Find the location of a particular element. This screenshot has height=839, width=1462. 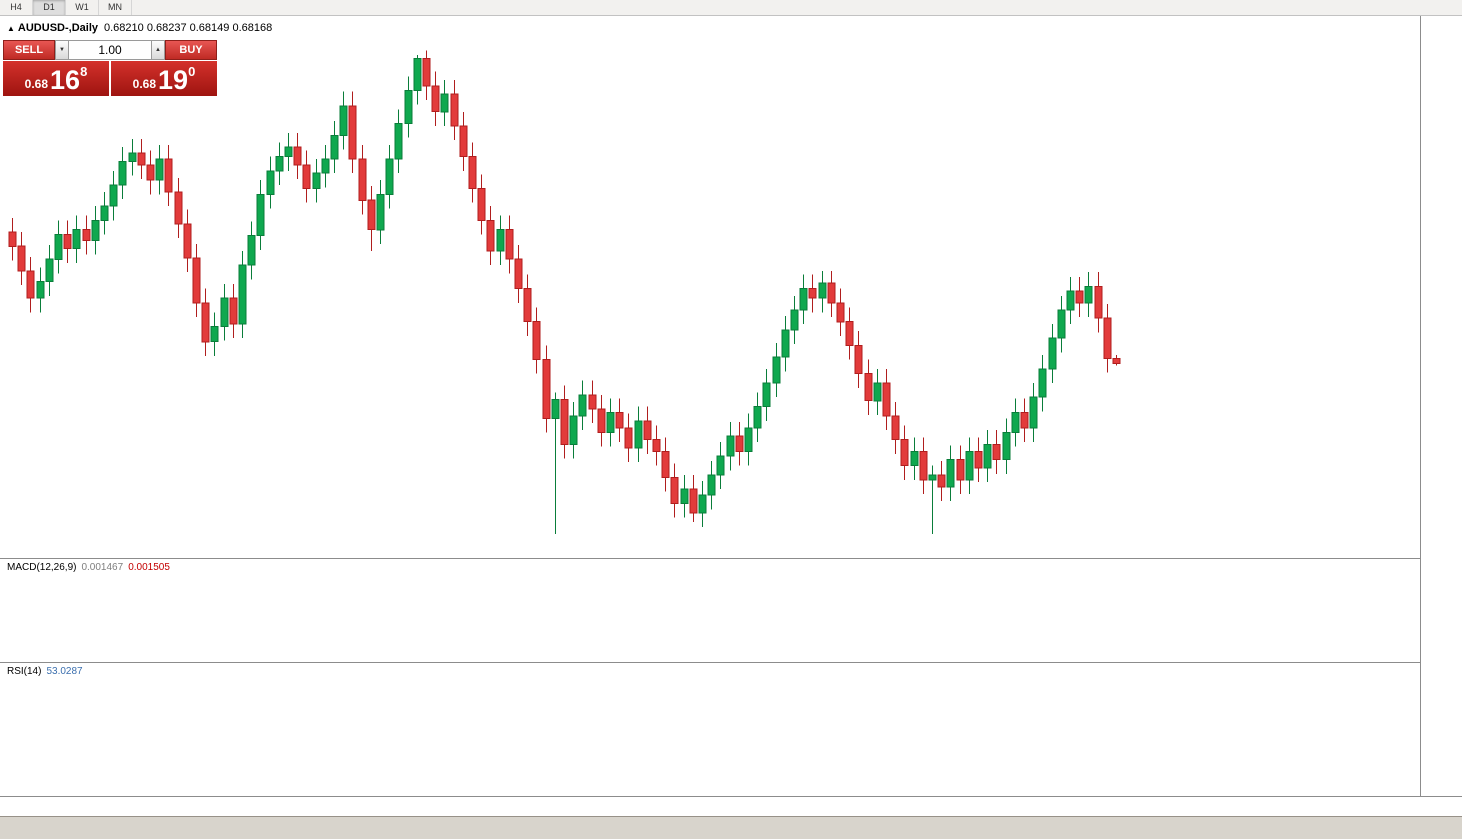

rsi-label: RSI(14) 53.0287 is located at coordinates (45, 671).